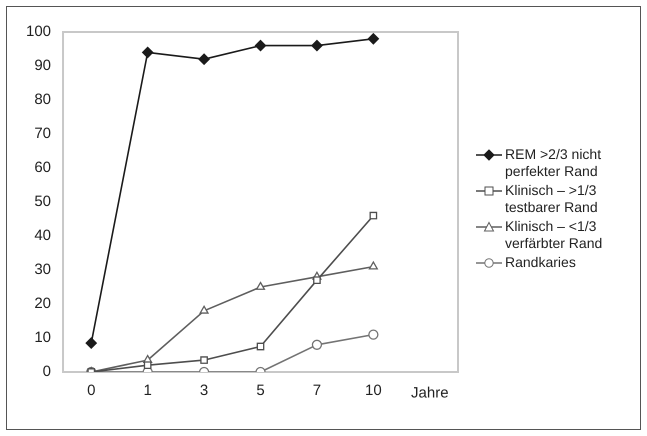 The height and width of the screenshot is (436, 647). What do you see at coordinates (260, 391) in the screenshot?
I see `x-tick-label: 5` at bounding box center [260, 391].